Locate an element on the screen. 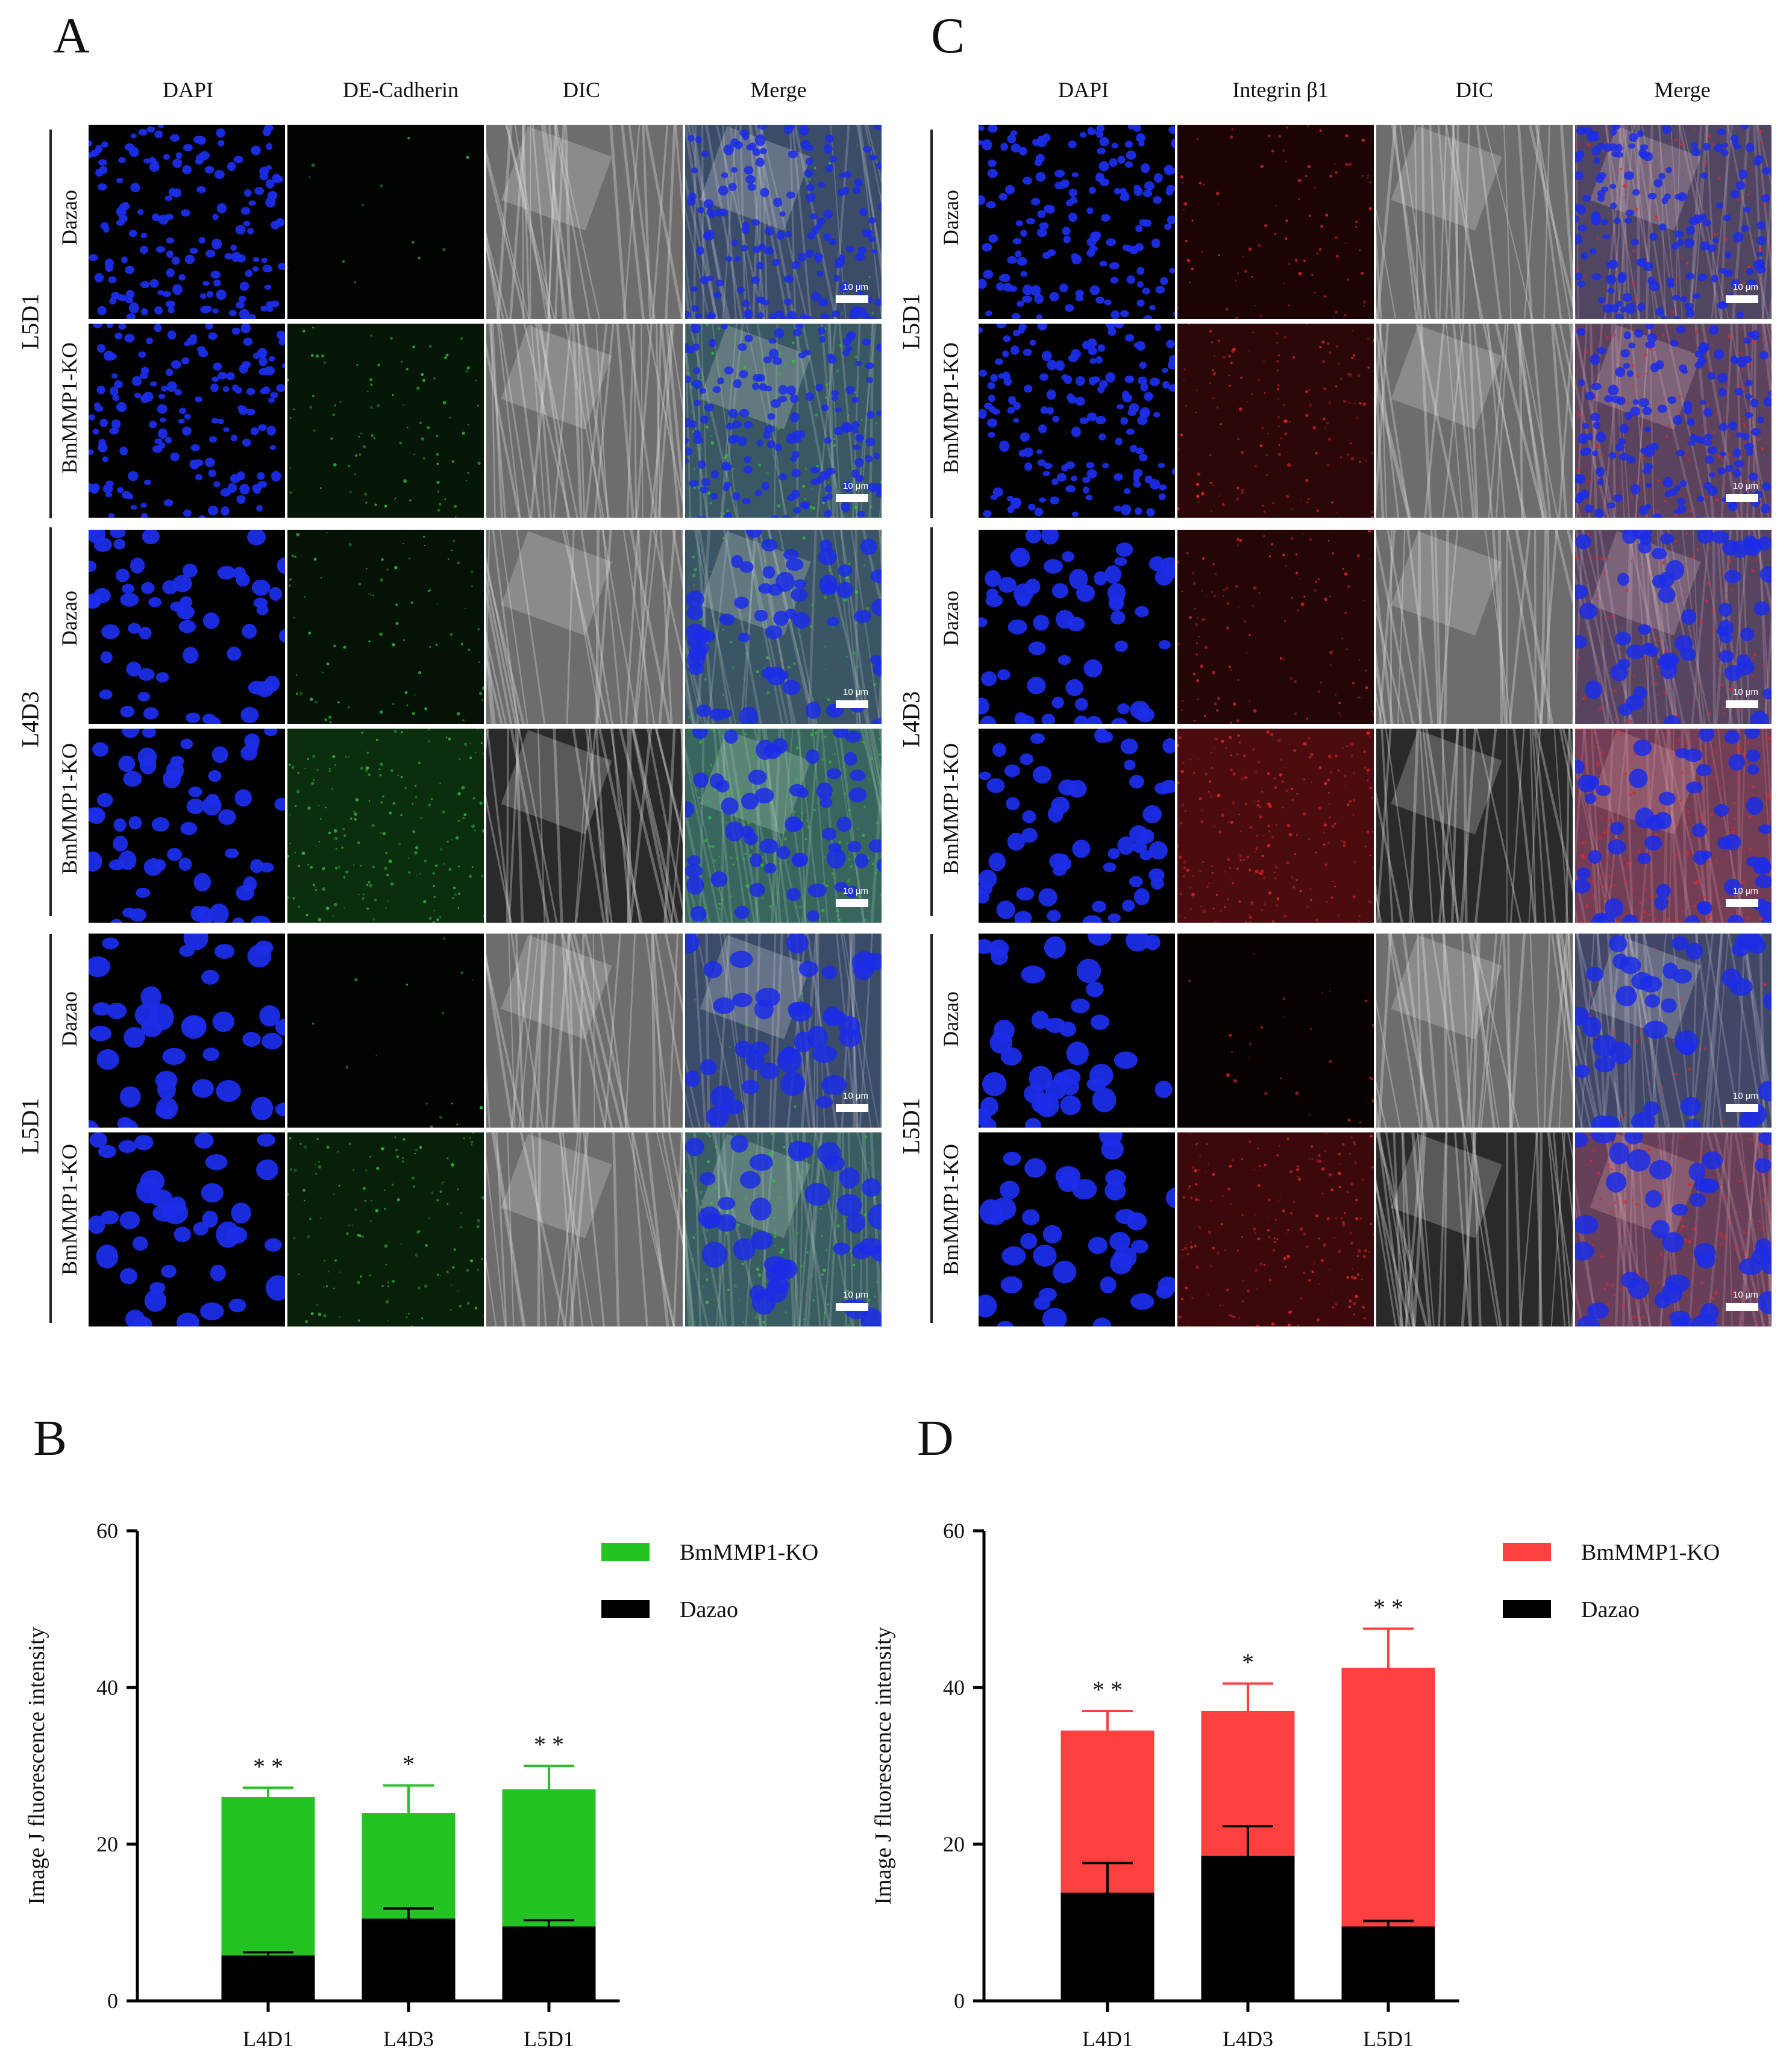 This screenshot has height=2072, width=1789. micrograph-c-0-0-stain is located at coordinates (1275, 222).